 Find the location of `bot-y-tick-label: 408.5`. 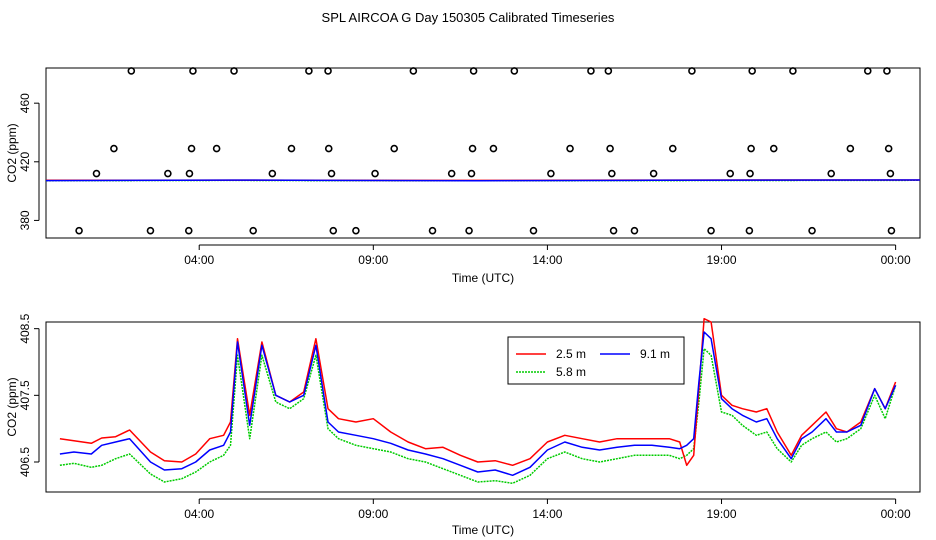

bot-y-tick-label: 408.5 is located at coordinates (25, 328).